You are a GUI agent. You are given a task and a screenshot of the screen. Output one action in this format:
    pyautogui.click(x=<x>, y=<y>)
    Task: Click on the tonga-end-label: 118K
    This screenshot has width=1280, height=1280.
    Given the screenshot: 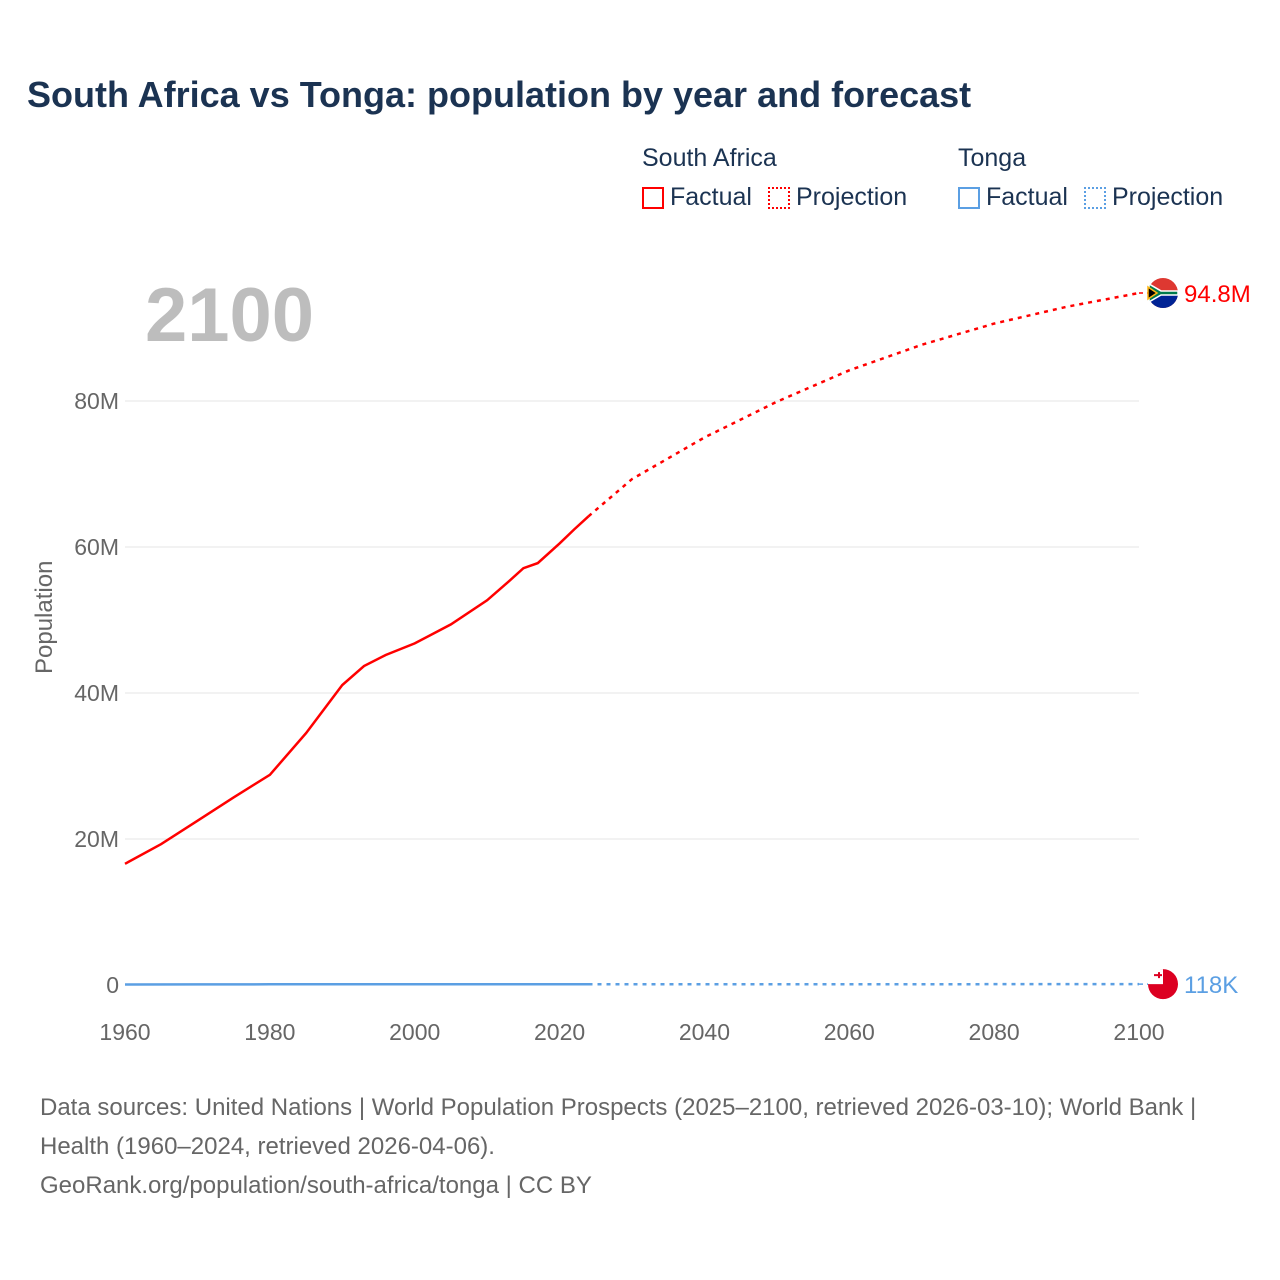 What is the action you would take?
    pyautogui.click(x=1211, y=985)
    